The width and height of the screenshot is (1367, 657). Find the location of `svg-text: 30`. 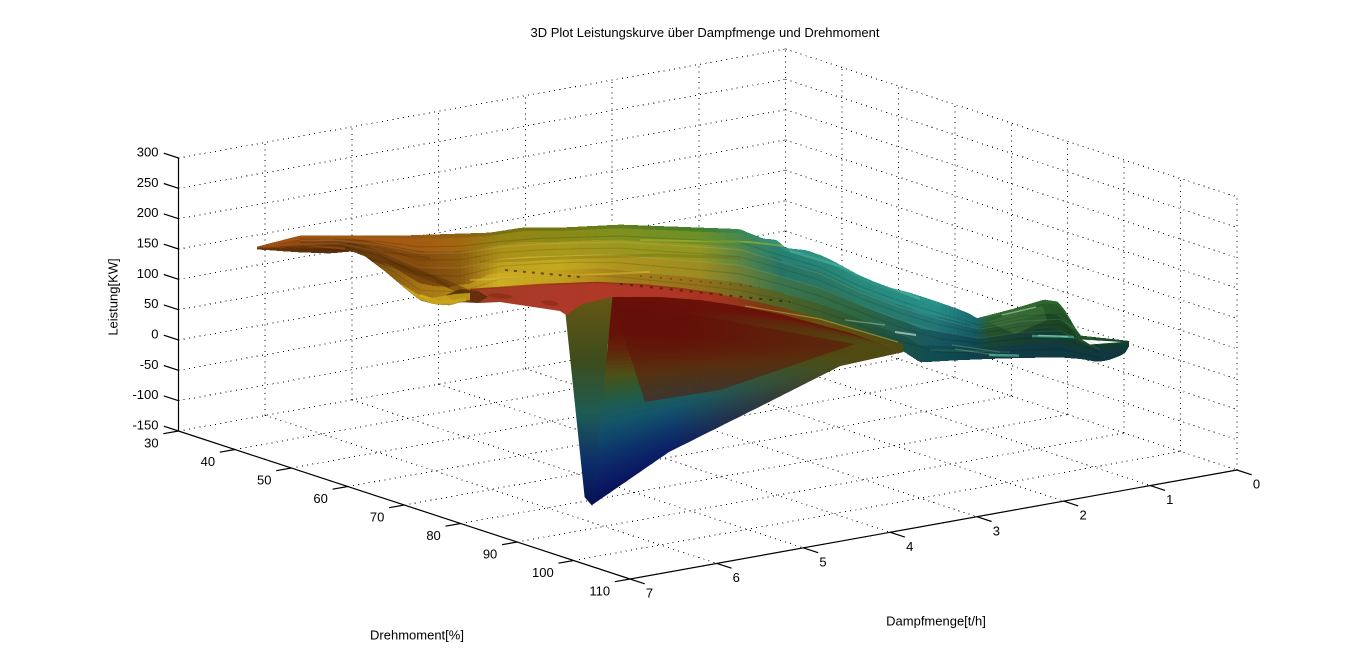

svg-text: 30 is located at coordinates (151, 443).